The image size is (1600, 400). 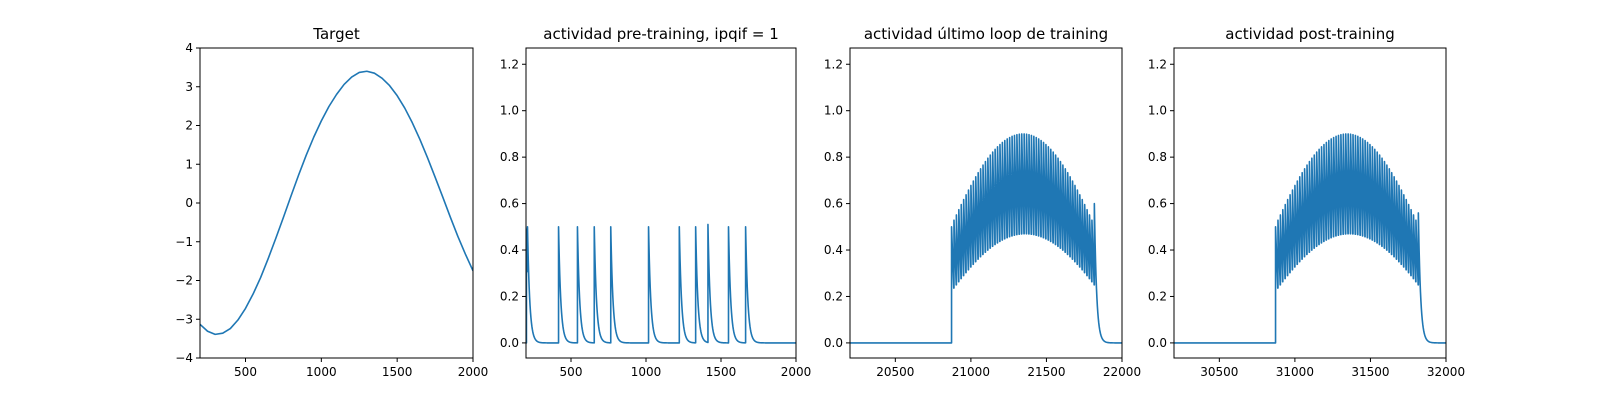 What do you see at coordinates (661, 34) in the screenshot?
I see `pre-training-title: actividad pre-training, ipqif = 1` at bounding box center [661, 34].